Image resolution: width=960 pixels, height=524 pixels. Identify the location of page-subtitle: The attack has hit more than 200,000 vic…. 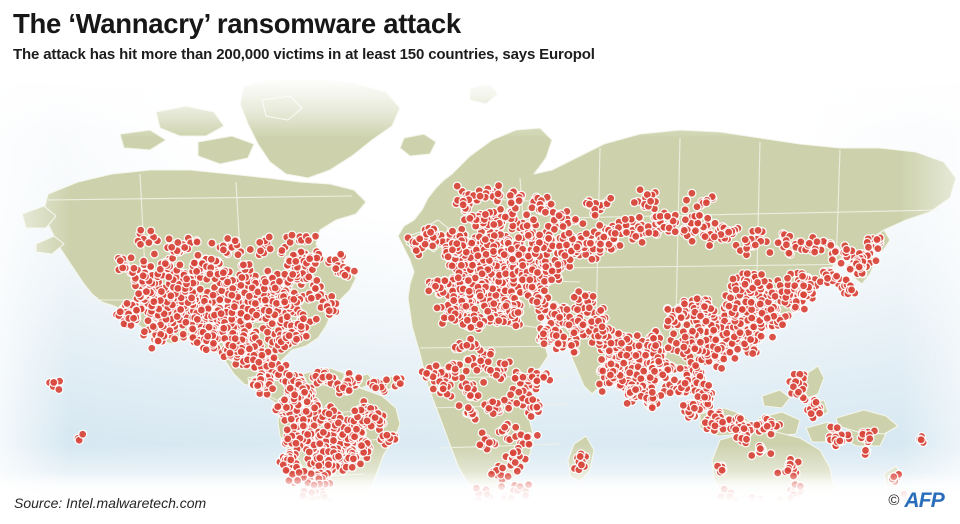
(304, 54).